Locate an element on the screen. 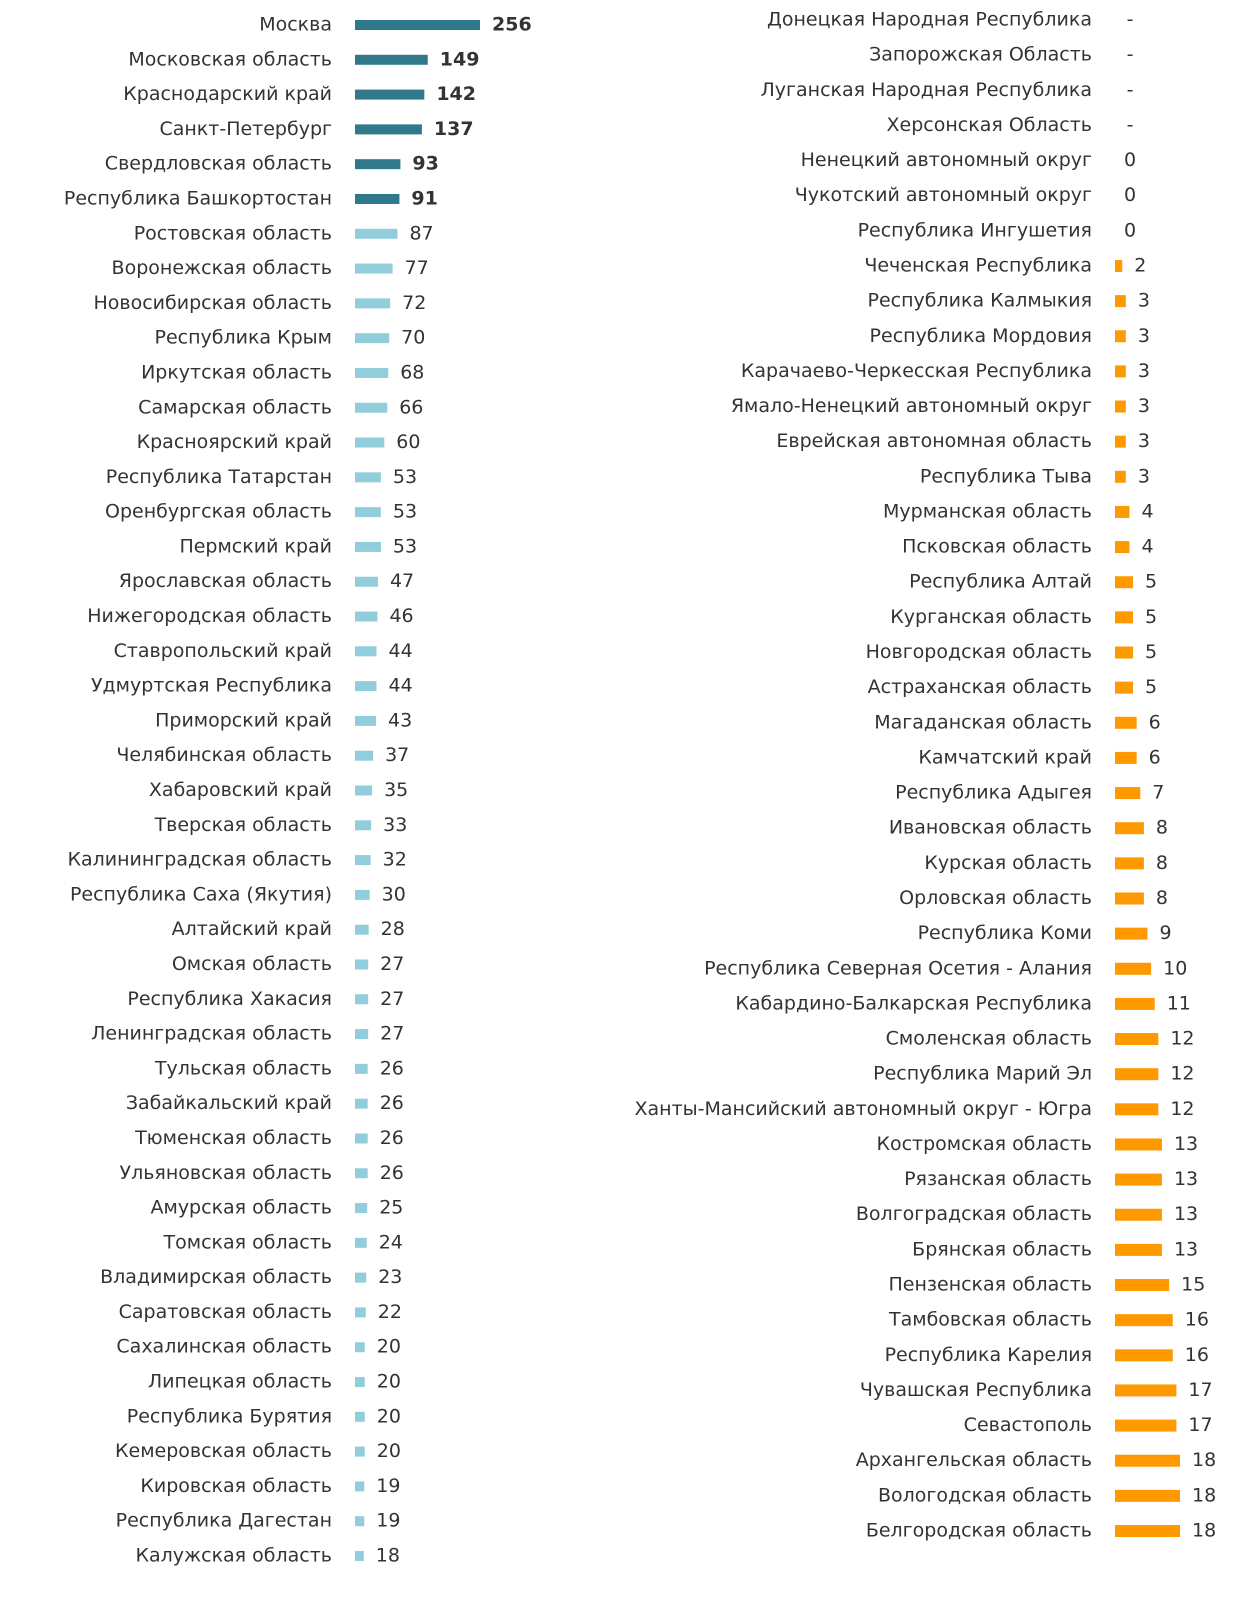  category-label: Новгородская область is located at coordinates (979, 652).